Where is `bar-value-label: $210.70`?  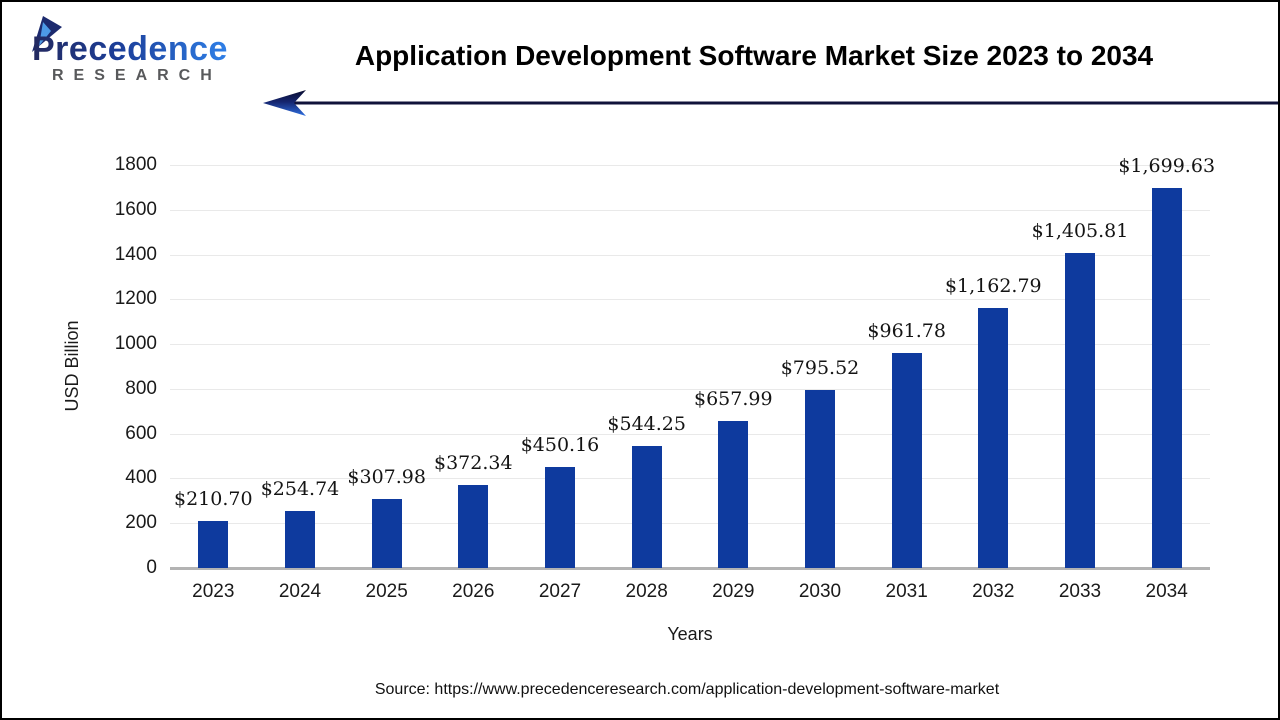
bar-value-label: $210.70 is located at coordinates (213, 498).